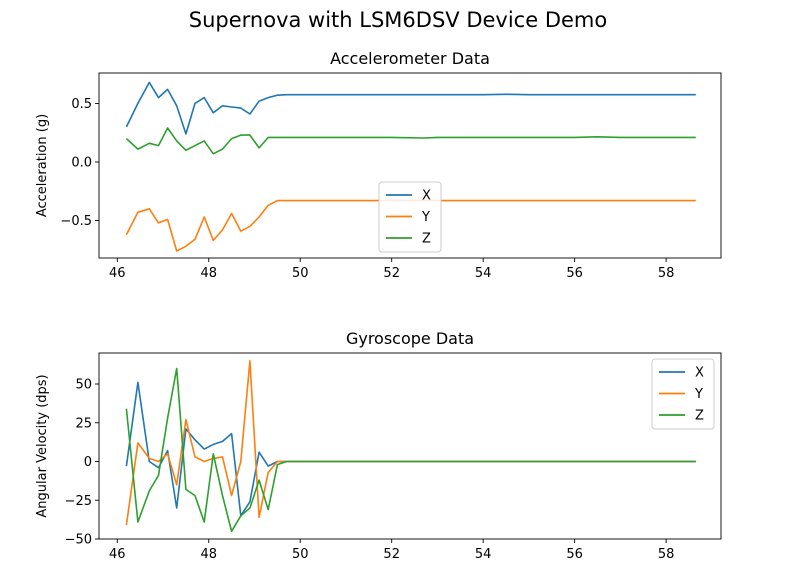  What do you see at coordinates (81, 162) in the screenshot?
I see `y-tick-label: 0.0` at bounding box center [81, 162].